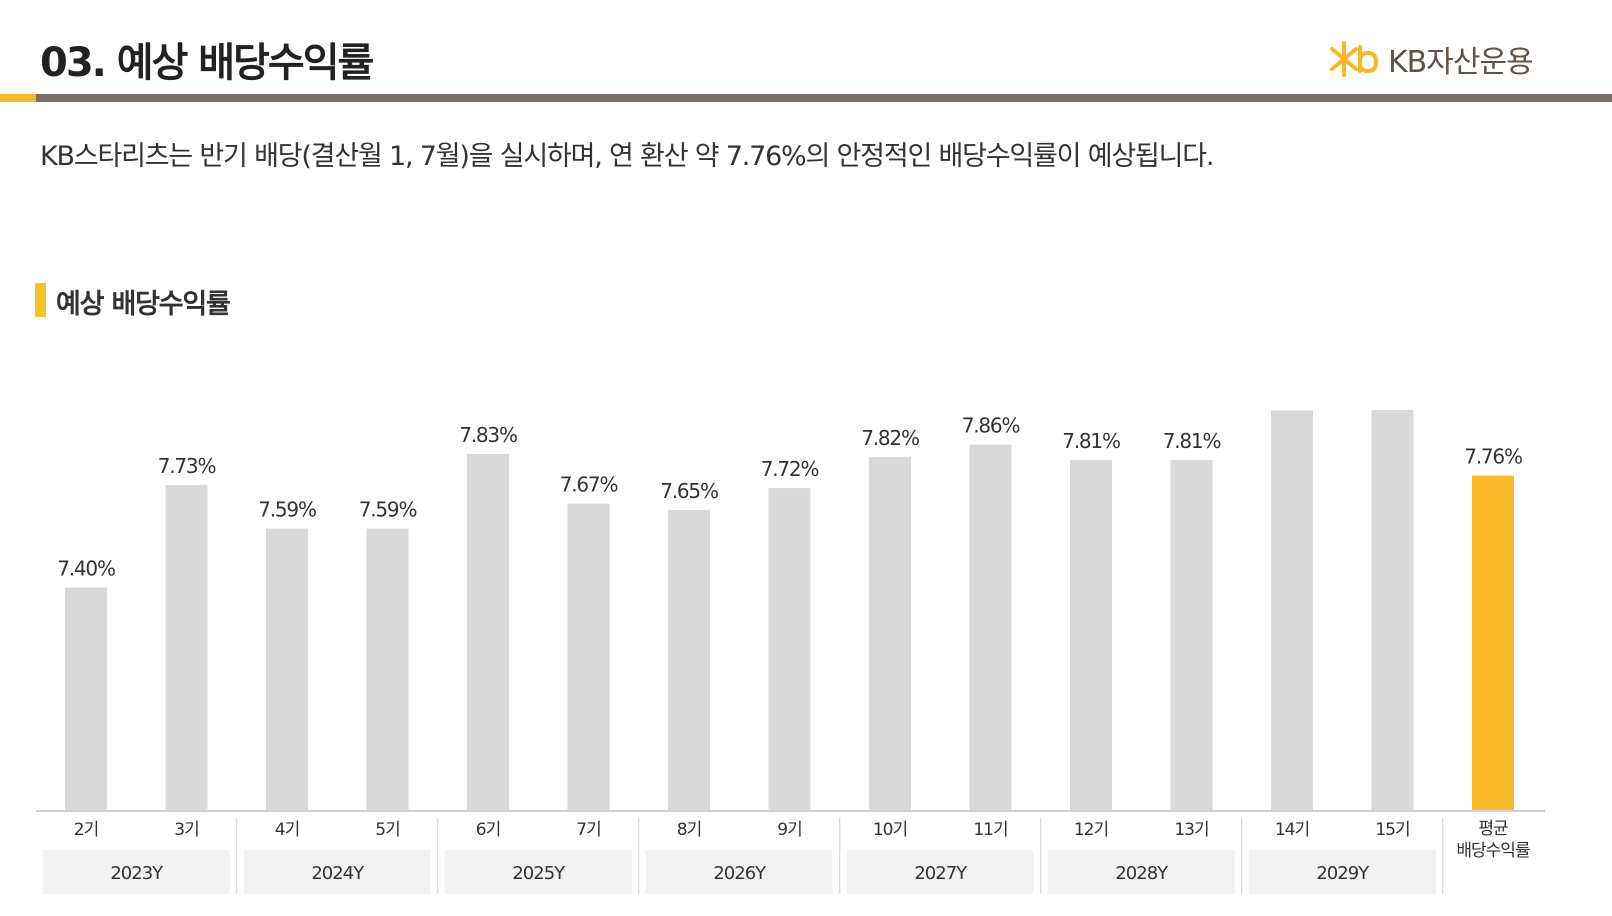 The image size is (1612, 916). Describe the element at coordinates (689, 830) in the screenshot. I see `tick-label: 8기` at that location.